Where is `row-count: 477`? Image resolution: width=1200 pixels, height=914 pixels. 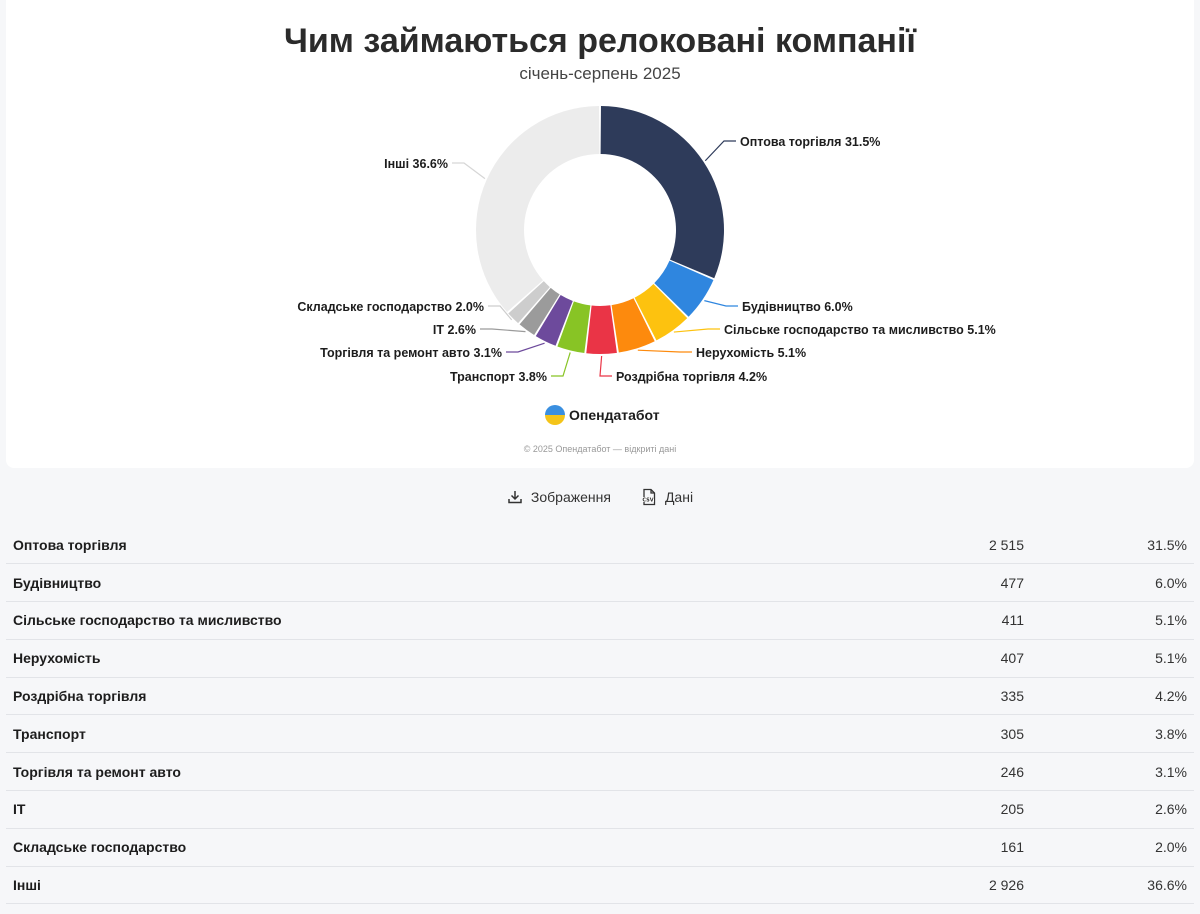 row-count: 477 is located at coordinates (951, 583).